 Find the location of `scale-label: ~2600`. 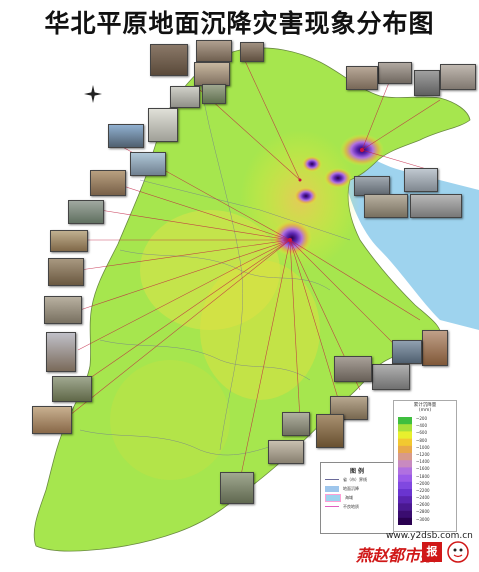

scale-label: ~2600 is located at coordinates (423, 505).